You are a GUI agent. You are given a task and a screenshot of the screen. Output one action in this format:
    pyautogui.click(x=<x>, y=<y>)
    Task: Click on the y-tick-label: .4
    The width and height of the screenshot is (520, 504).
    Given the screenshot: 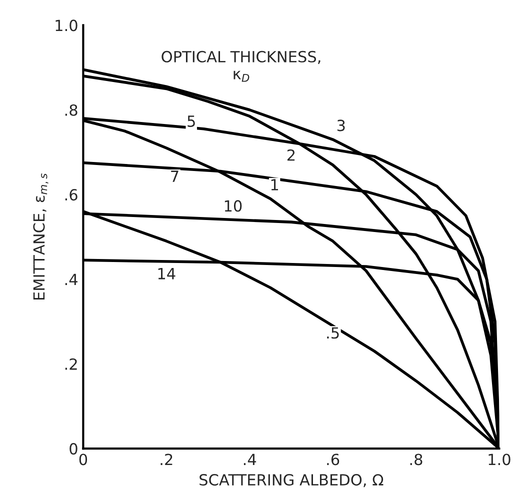 What is the action you would take?
    pyautogui.click(x=71, y=280)
    